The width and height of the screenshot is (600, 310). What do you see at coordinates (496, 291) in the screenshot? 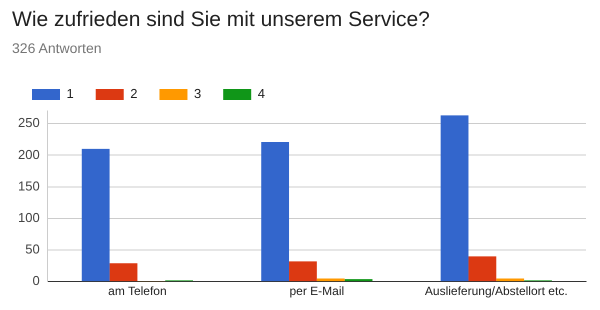
I see `x-tick-label: Auslieferung/Abstellort etc.` at bounding box center [496, 291].